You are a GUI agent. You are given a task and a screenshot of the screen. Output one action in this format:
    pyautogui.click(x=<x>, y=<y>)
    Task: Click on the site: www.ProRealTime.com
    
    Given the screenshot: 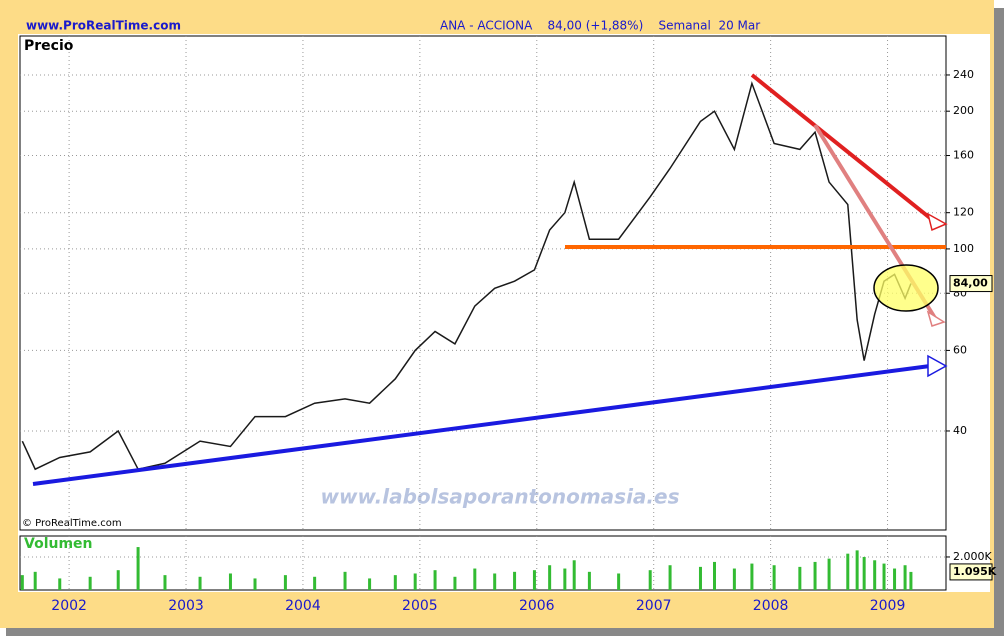 What is the action you would take?
    pyautogui.click(x=103, y=26)
    